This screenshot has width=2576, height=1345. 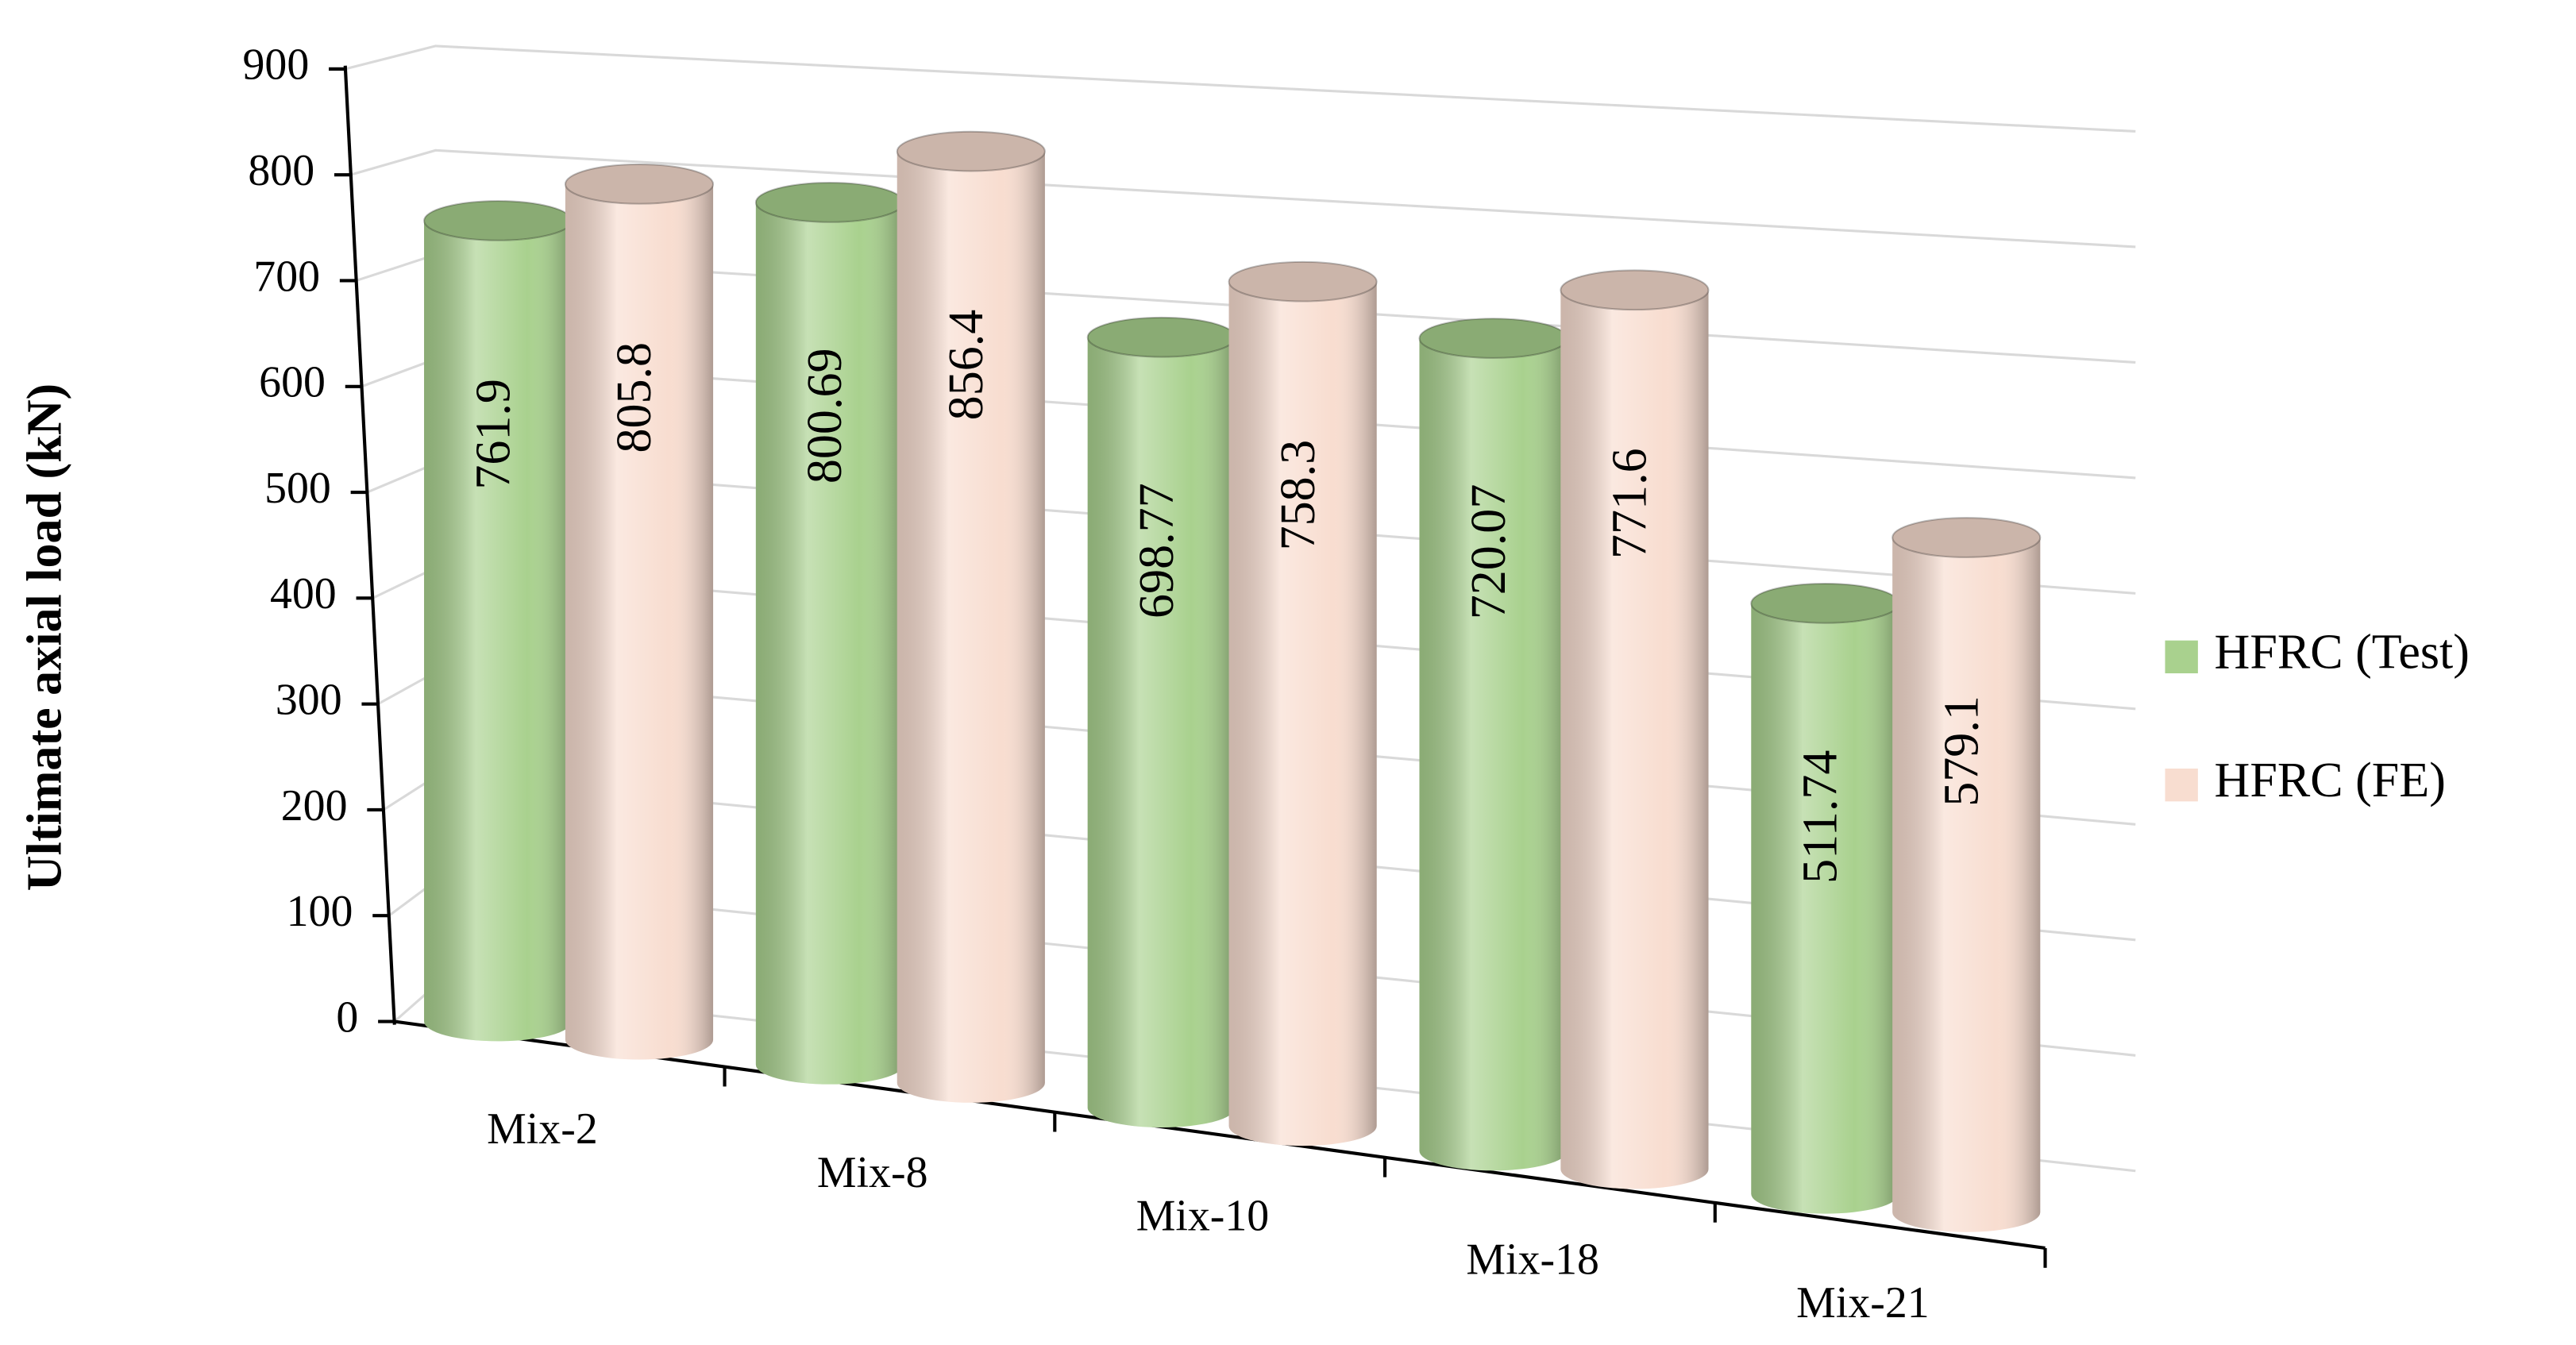 What do you see at coordinates (966, 365) in the screenshot?
I see `value-label: 856.4` at bounding box center [966, 365].